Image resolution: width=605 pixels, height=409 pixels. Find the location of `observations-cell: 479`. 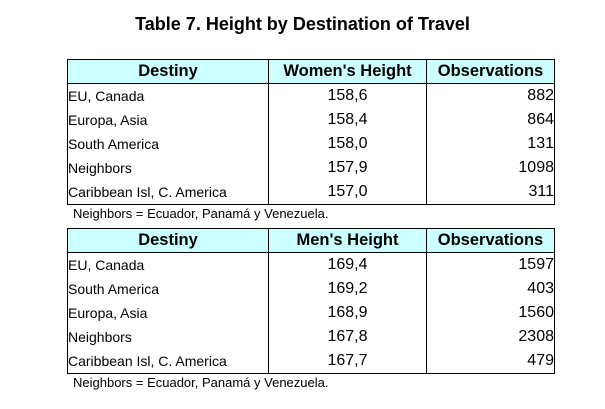

observations-cell: 479 is located at coordinates (490, 361).